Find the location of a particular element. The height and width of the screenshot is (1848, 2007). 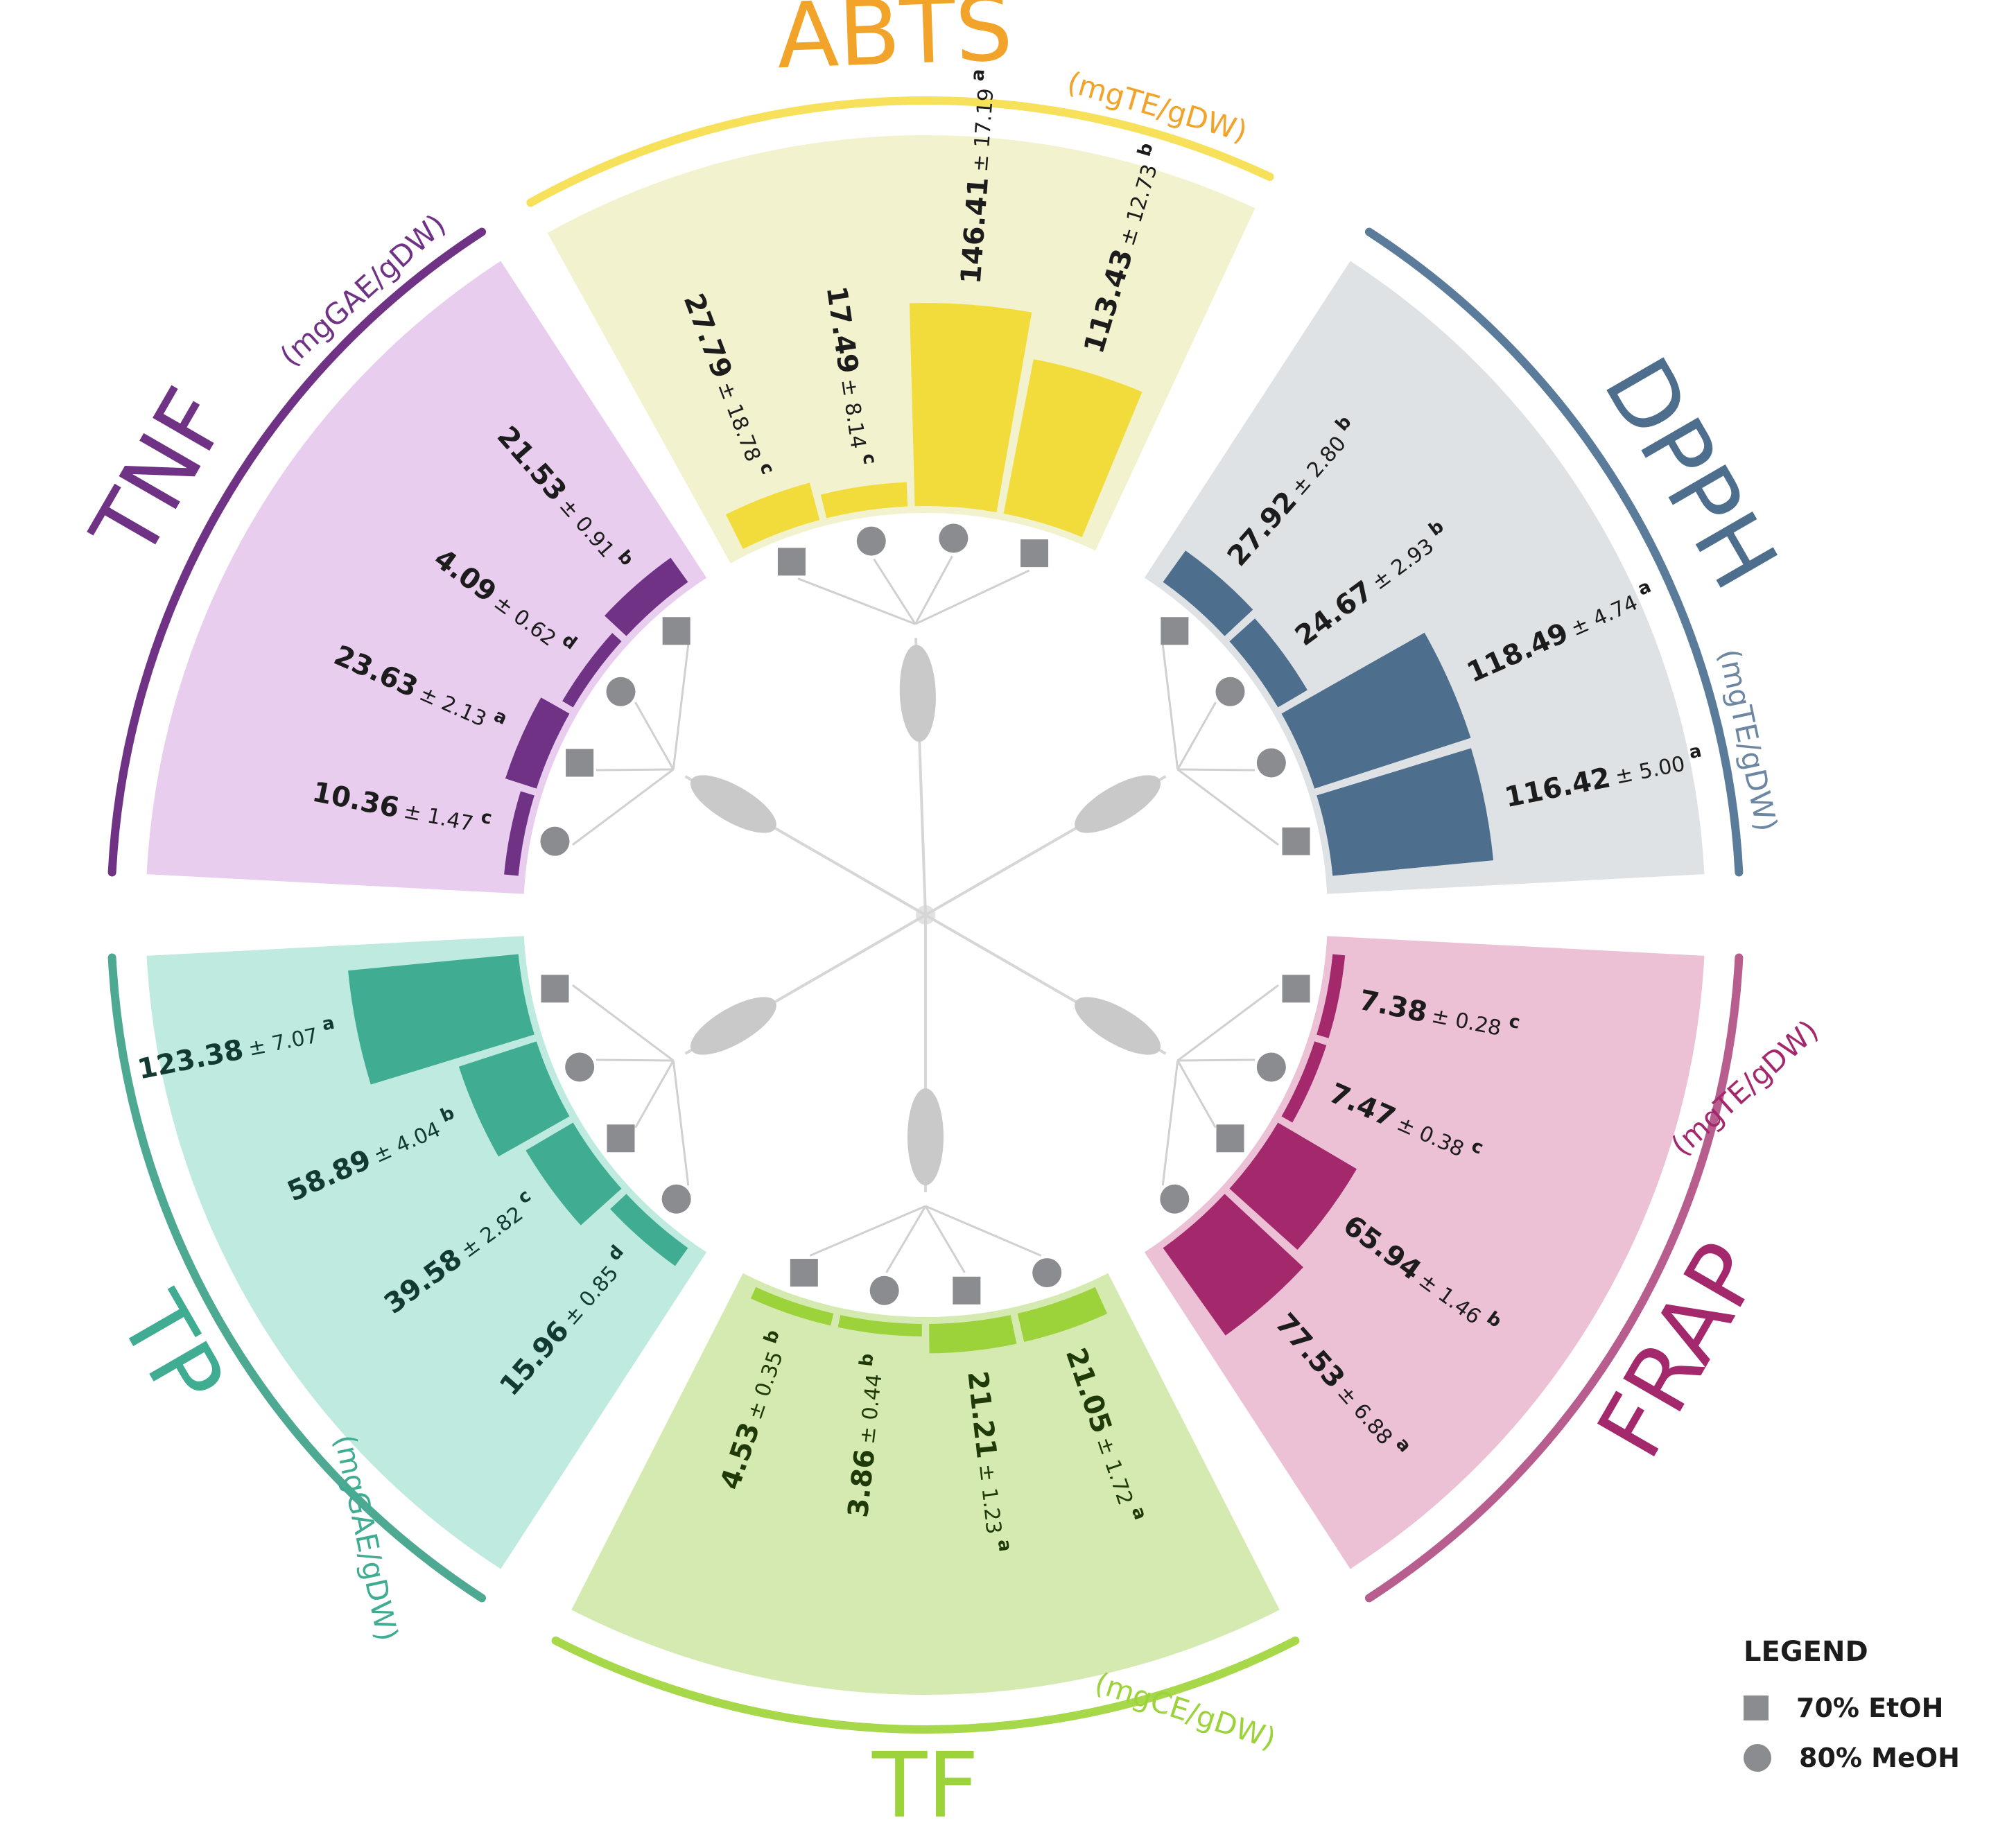

dpph-panel is located at coordinates (1424, 577).